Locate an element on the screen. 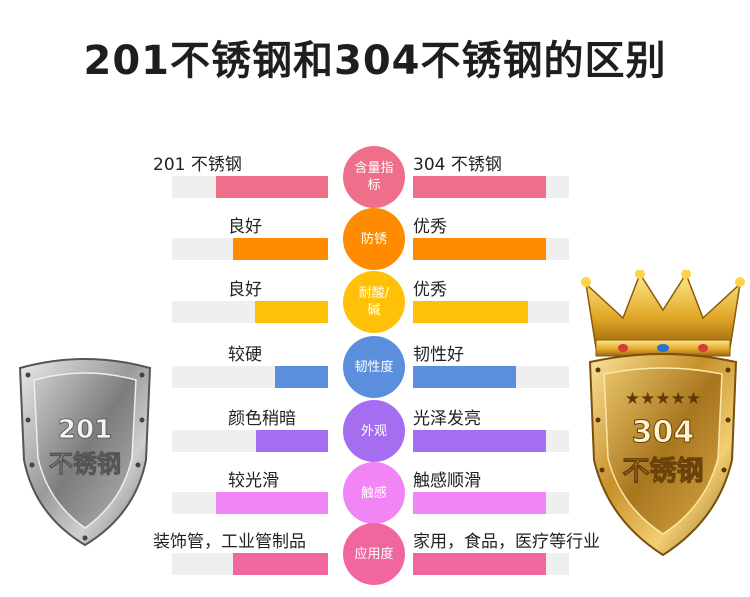 This screenshot has height=597, width=750. category-badge: 应用度 is located at coordinates (374, 554).